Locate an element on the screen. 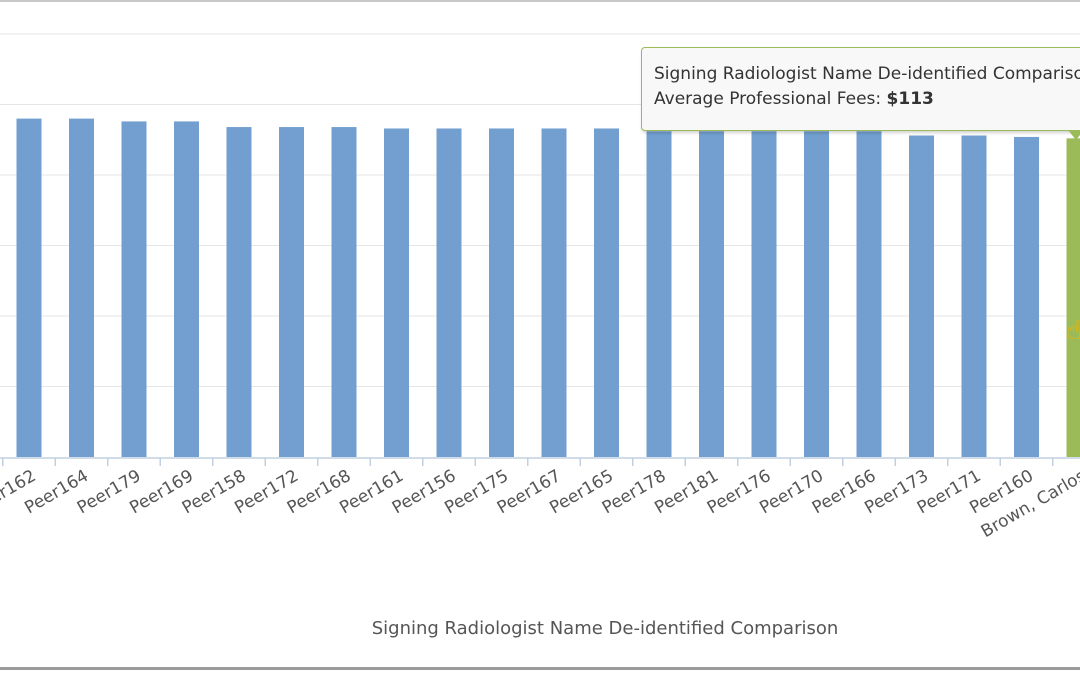 This screenshot has width=1080, height=675. bar-peer168 is located at coordinates (344, 292).